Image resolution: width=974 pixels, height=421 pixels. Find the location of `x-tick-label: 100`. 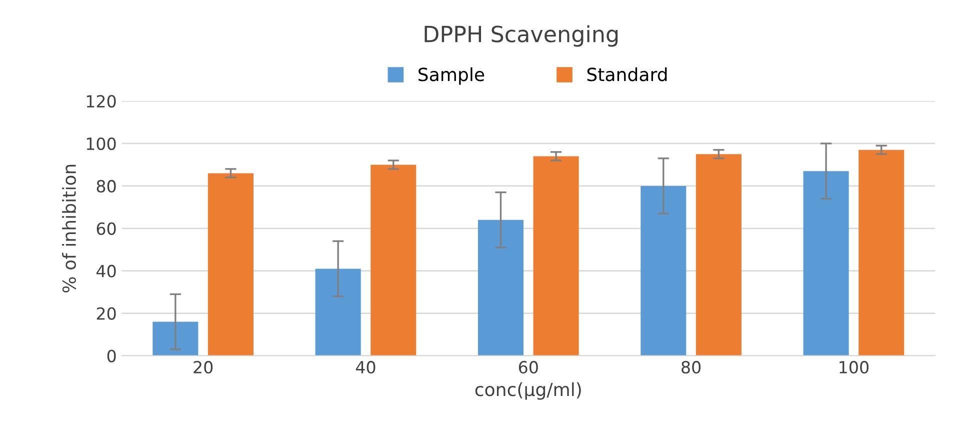

x-tick-label: 100 is located at coordinates (854, 367).